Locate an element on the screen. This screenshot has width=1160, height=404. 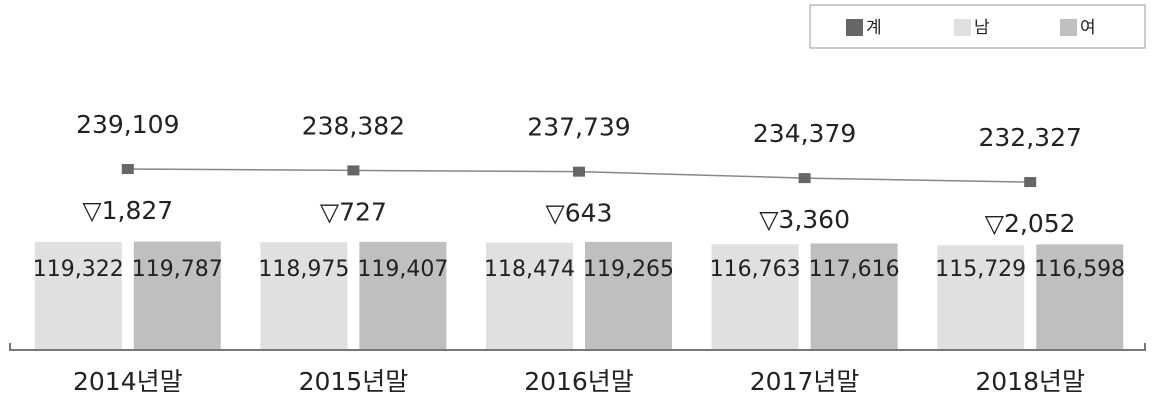
bar-value-label: 119,265 is located at coordinates (628, 269).